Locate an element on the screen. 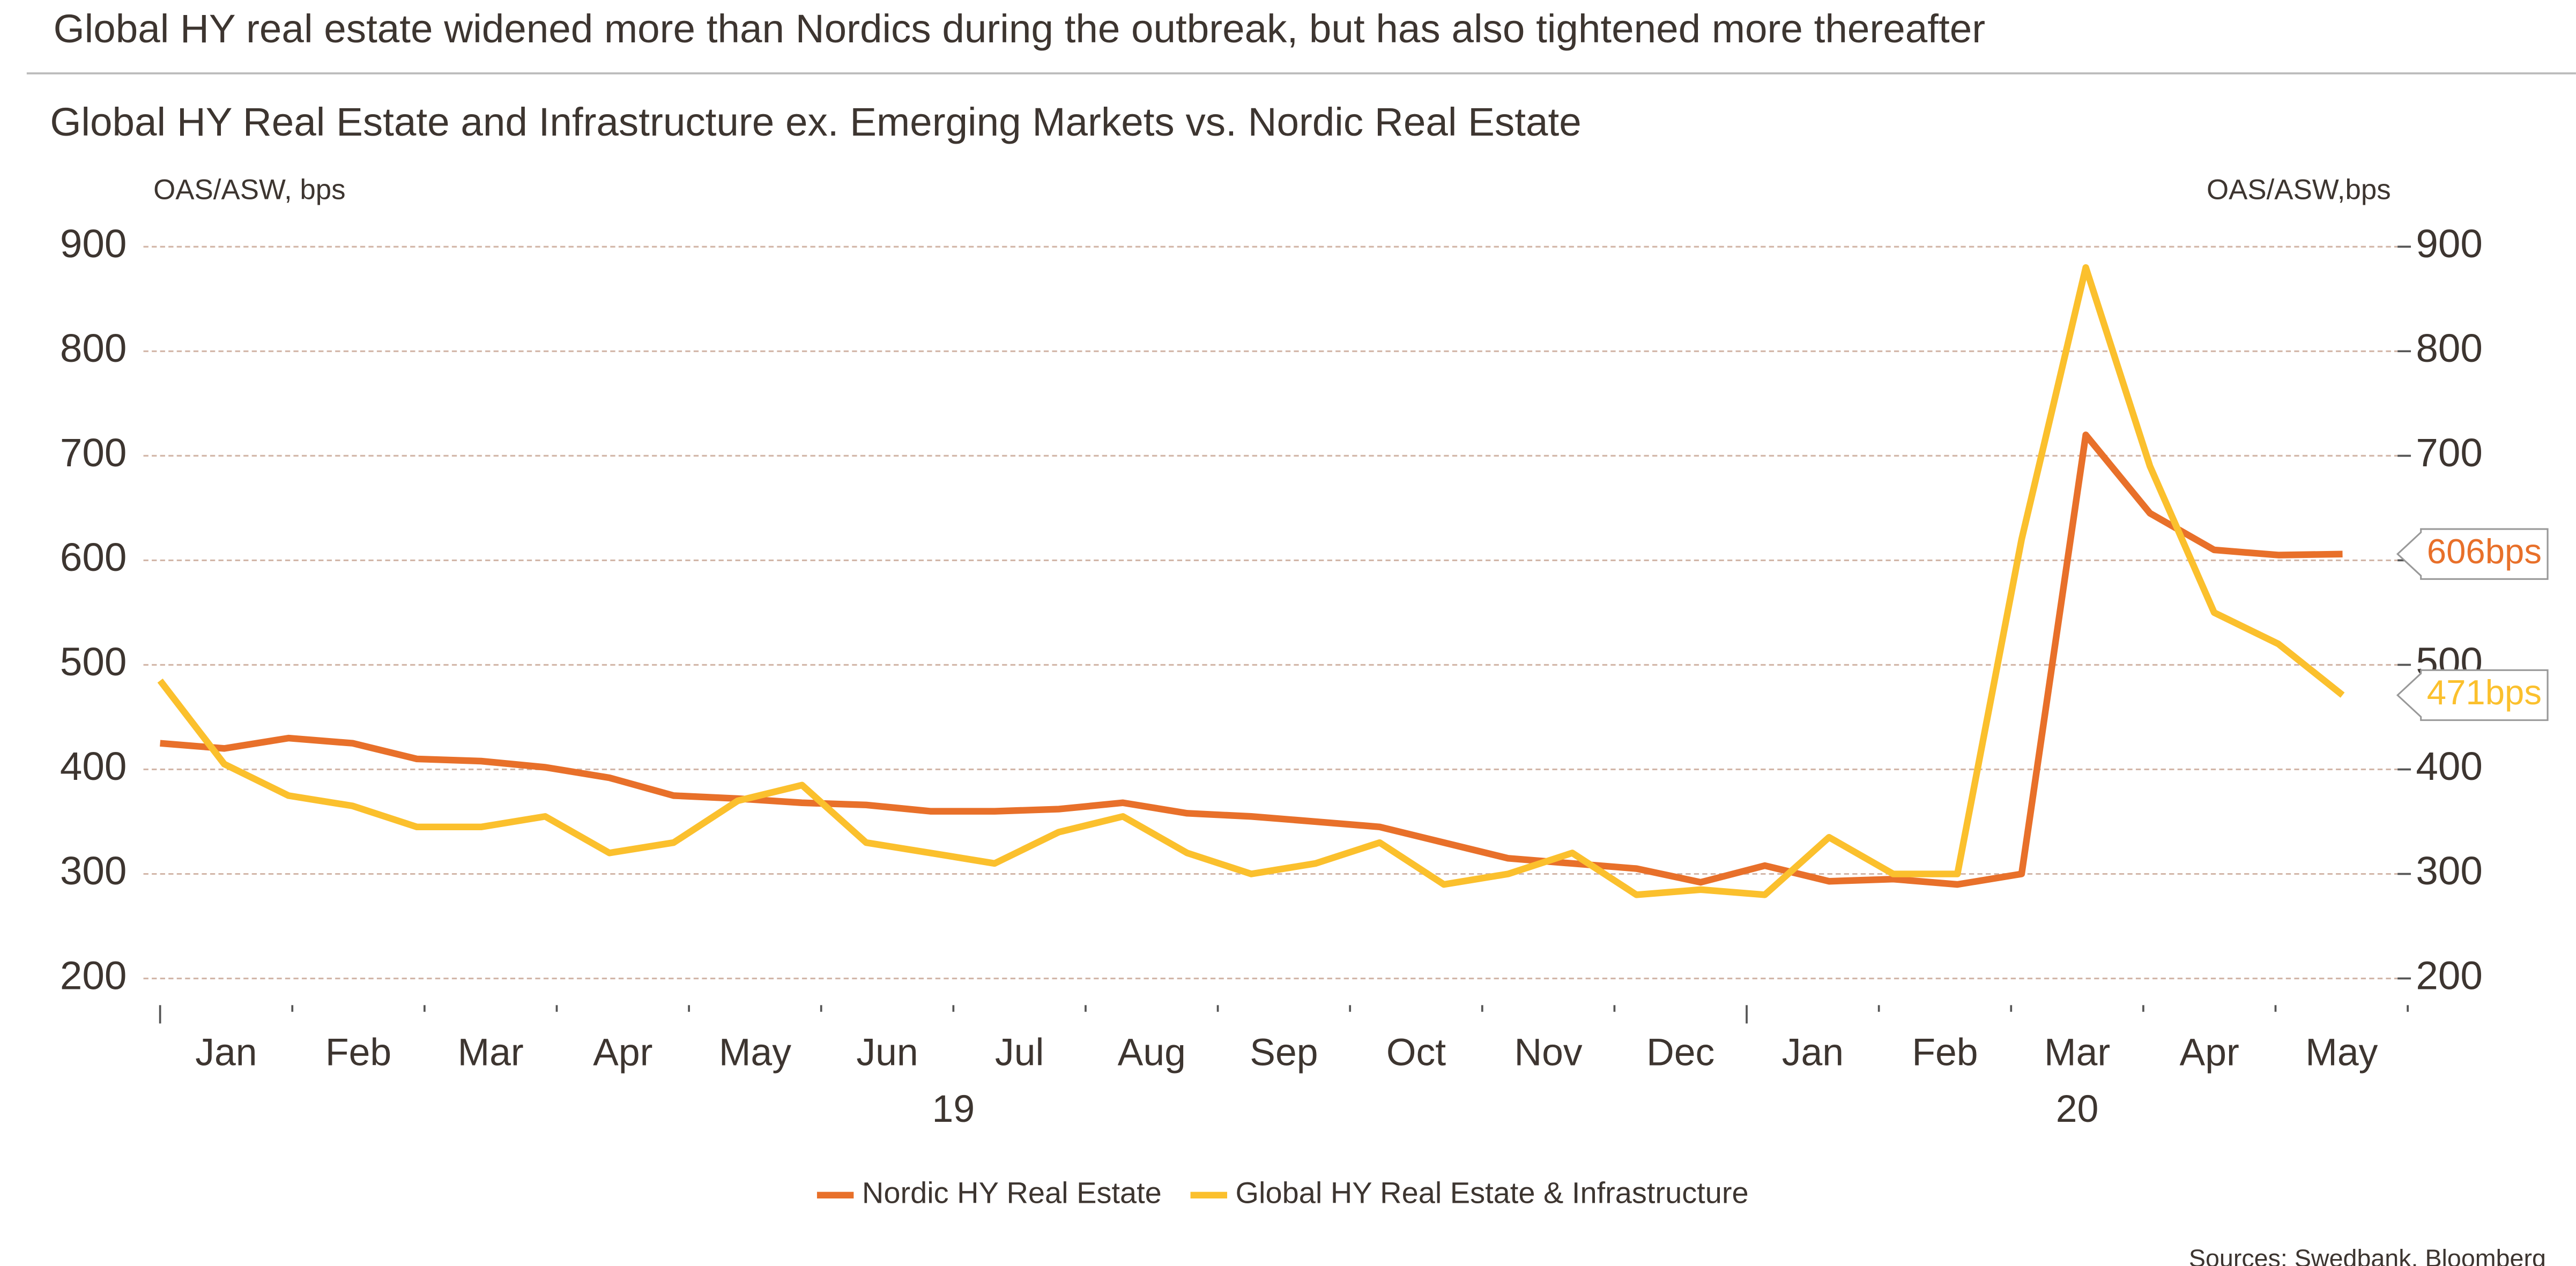 The image size is (2576, 1266). y-tick-label: 500 is located at coordinates (93, 661).